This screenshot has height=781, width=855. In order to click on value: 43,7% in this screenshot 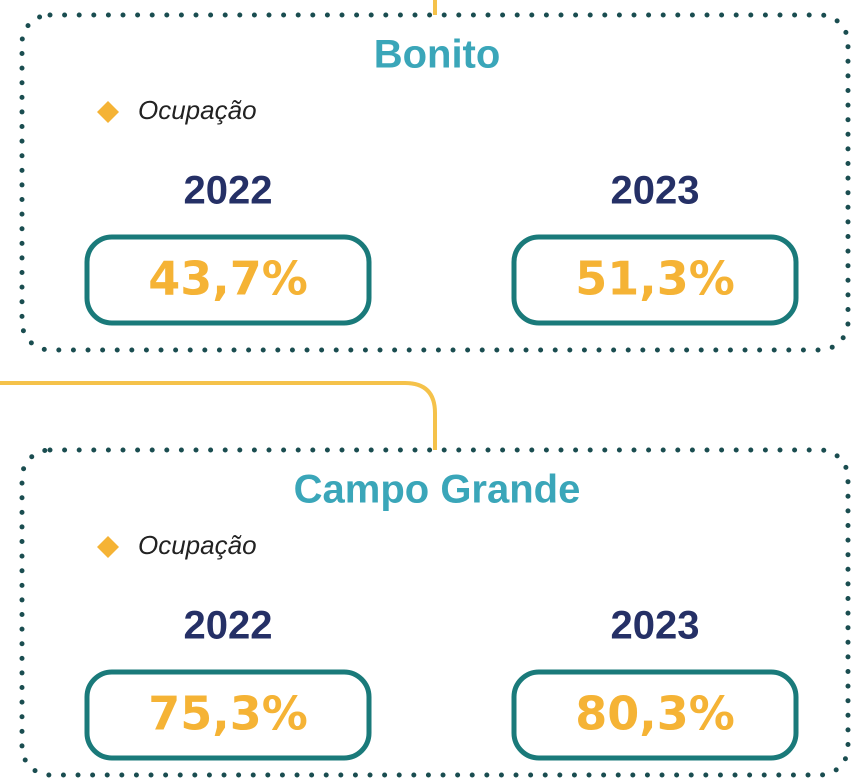, I will do `click(228, 279)`.